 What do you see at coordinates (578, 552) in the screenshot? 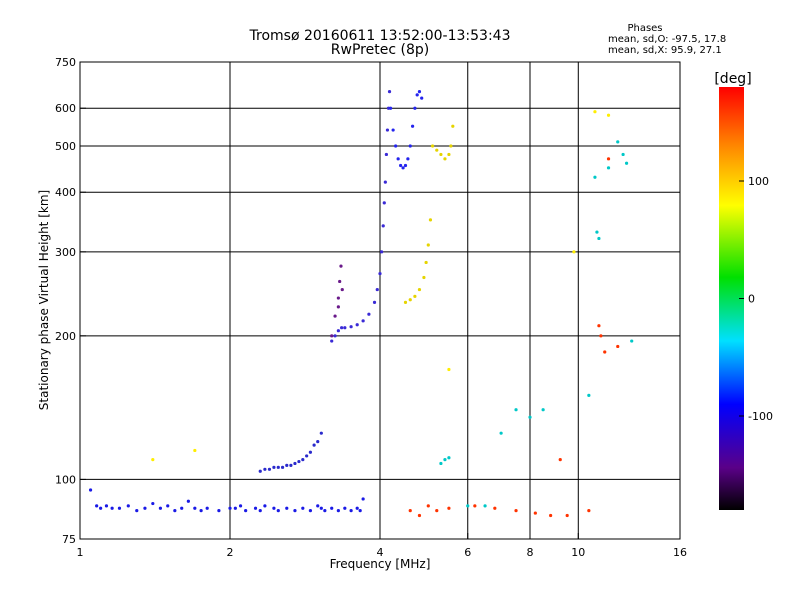
I see `x-tick-label: 10` at bounding box center [578, 552].